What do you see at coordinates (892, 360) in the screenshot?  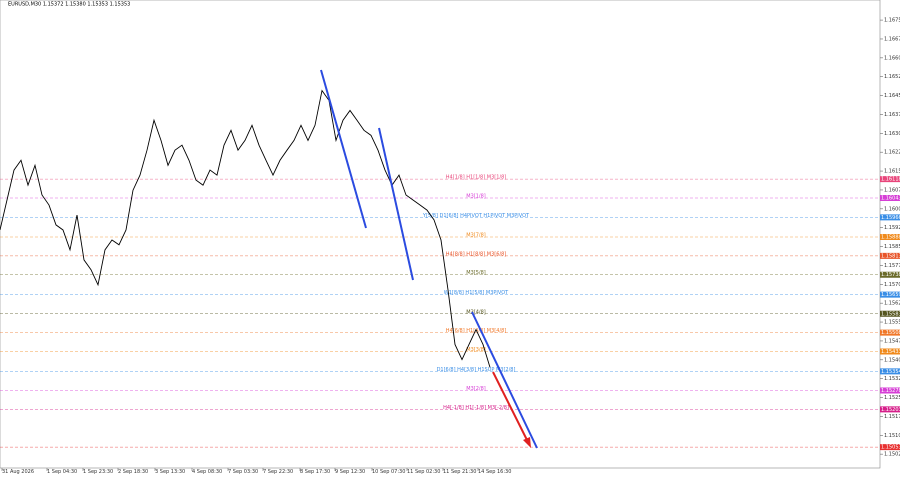 I see `y-tick-label: 1.15400` at bounding box center [892, 360].